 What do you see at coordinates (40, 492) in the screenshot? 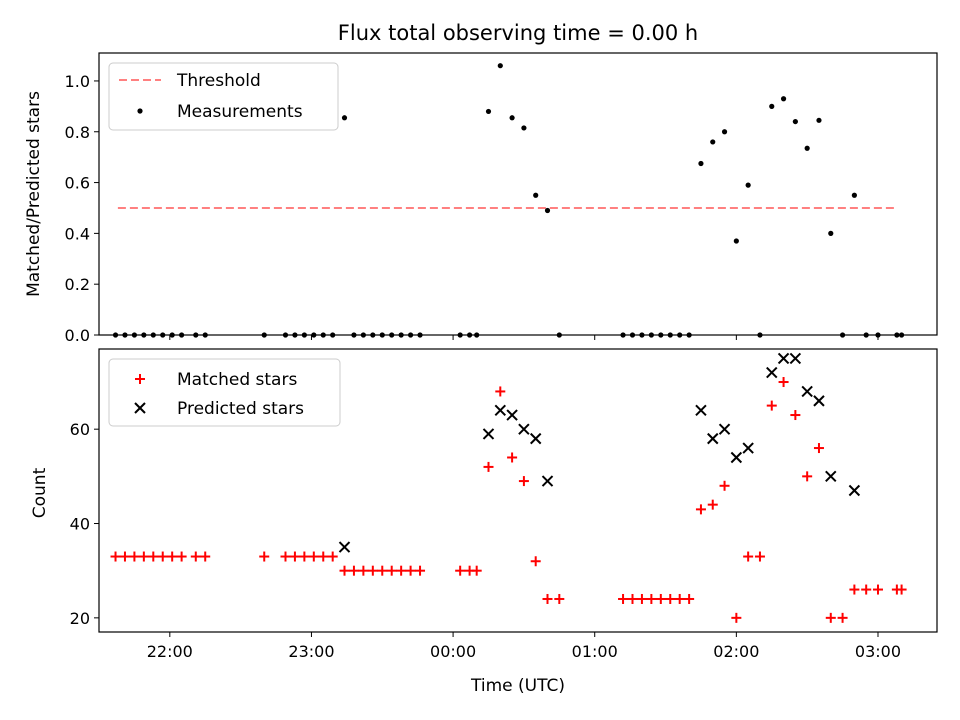
I see `count-y-axis-label: Count` at bounding box center [40, 492].